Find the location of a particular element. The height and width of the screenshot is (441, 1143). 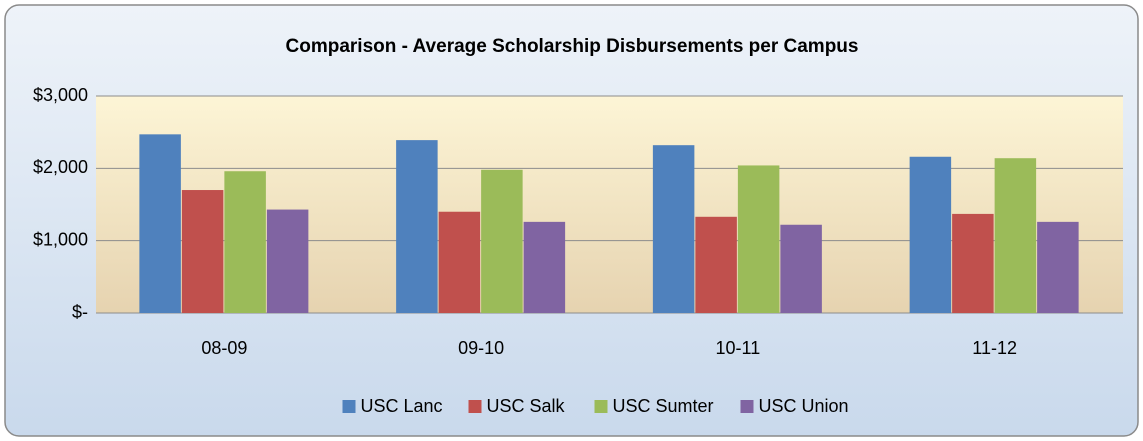

x-tick-label: 08-09 is located at coordinates (224, 348).